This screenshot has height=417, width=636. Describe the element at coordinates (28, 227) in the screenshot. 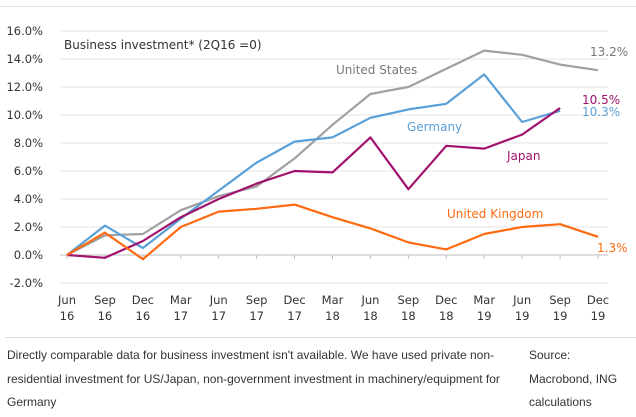

I see `y-tick-label: 2.0%` at that location.